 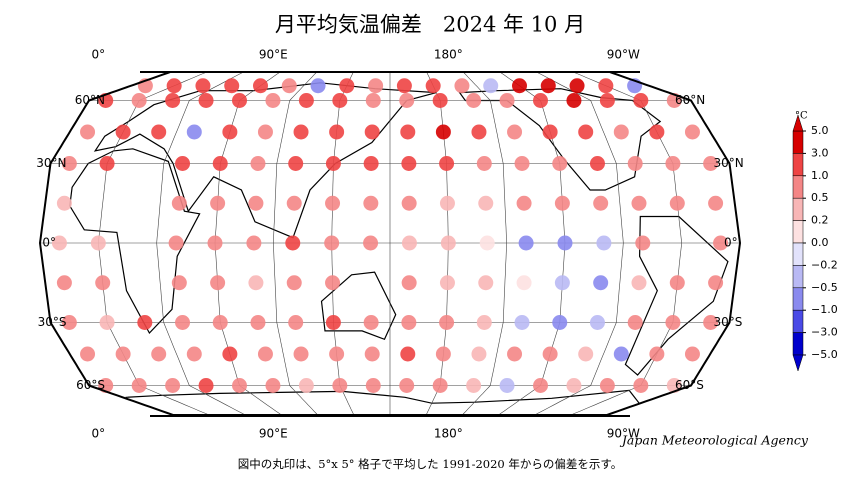 What do you see at coordinates (824, 287) in the screenshot?
I see `colorbar-label: −0.5` at bounding box center [824, 287].